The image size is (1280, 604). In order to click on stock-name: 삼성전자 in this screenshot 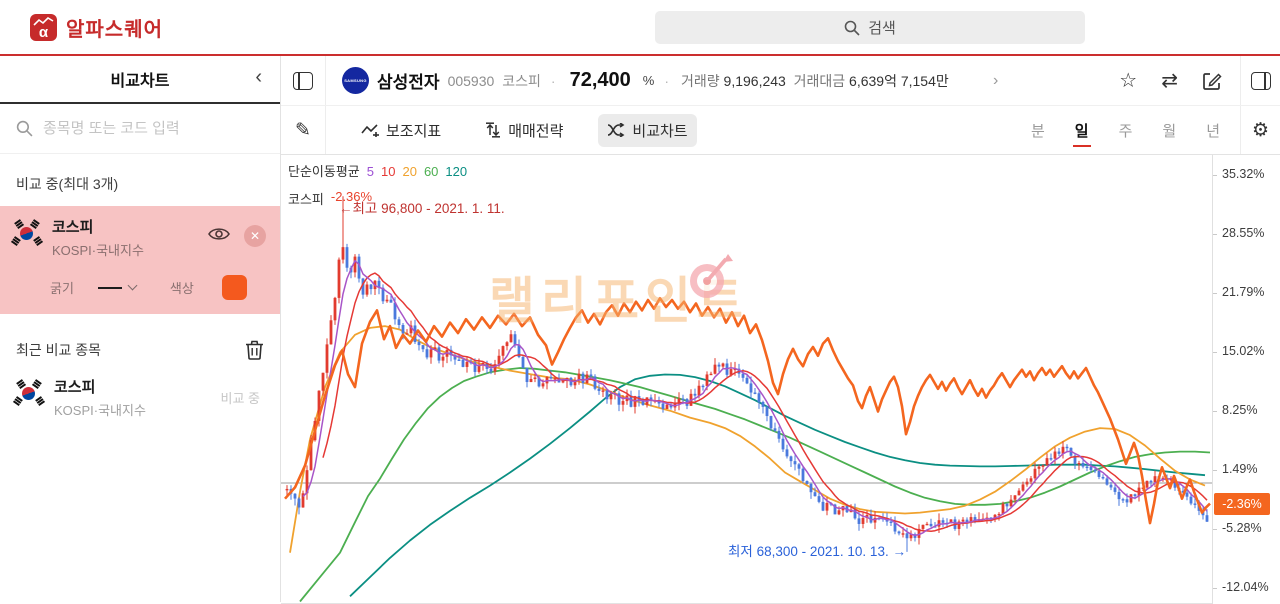, I will do `click(408, 82)`.